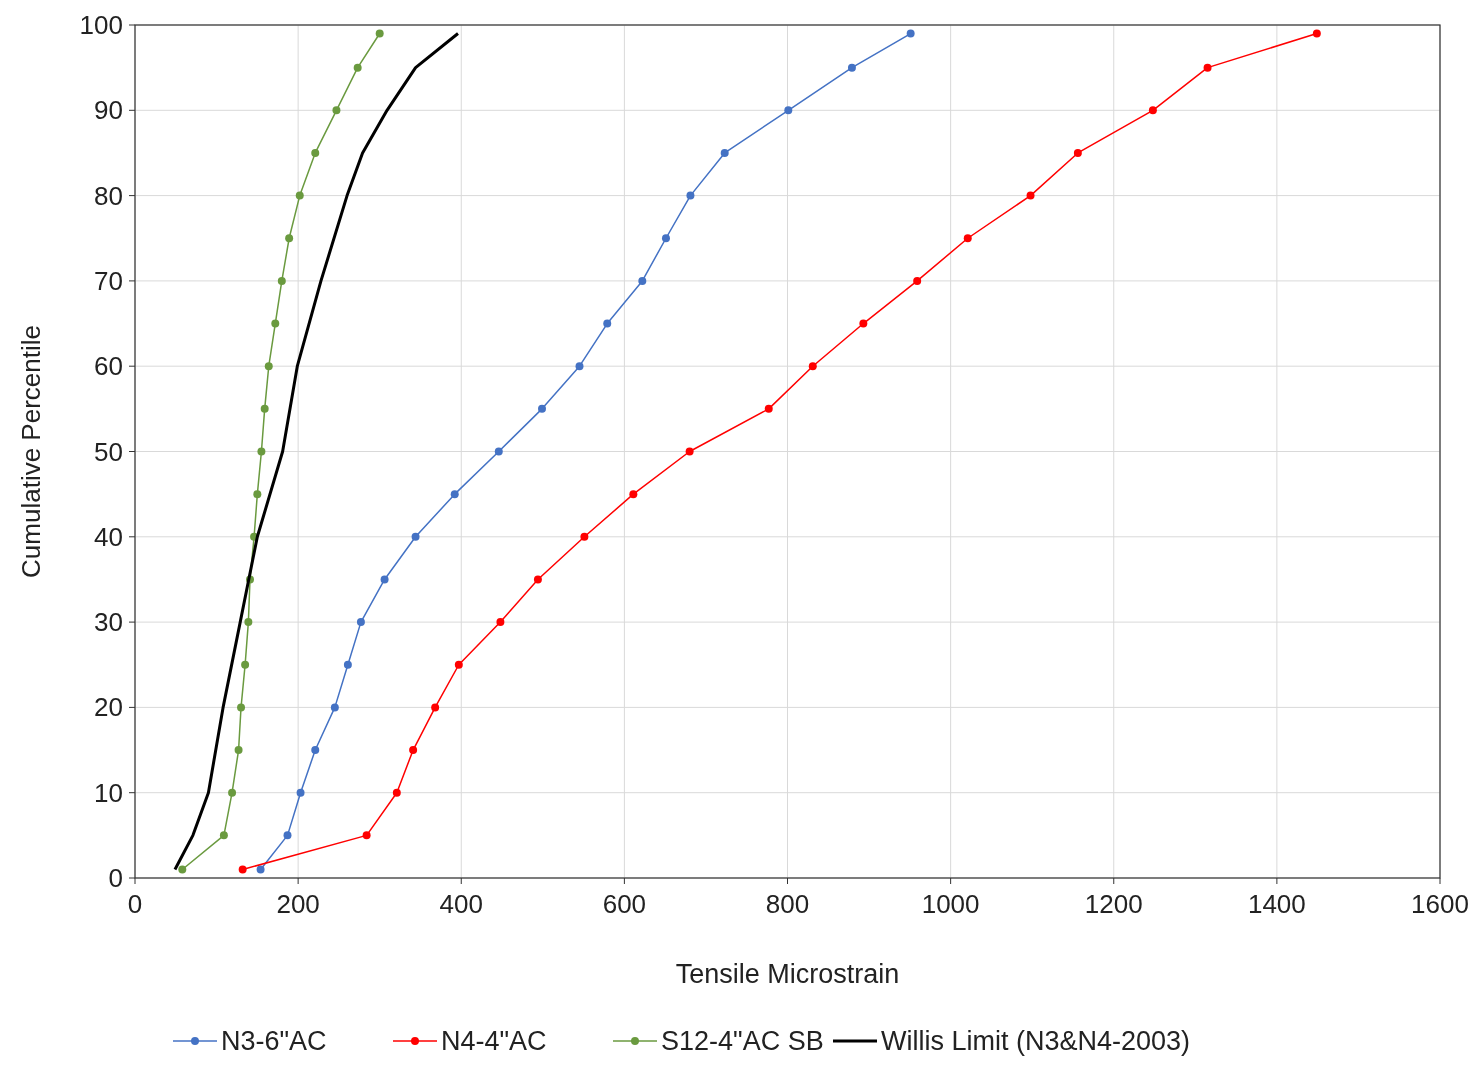 This screenshot has width=1478, height=1070. What do you see at coordinates (624, 904) in the screenshot?
I see `x-tick-label: 600` at bounding box center [624, 904].